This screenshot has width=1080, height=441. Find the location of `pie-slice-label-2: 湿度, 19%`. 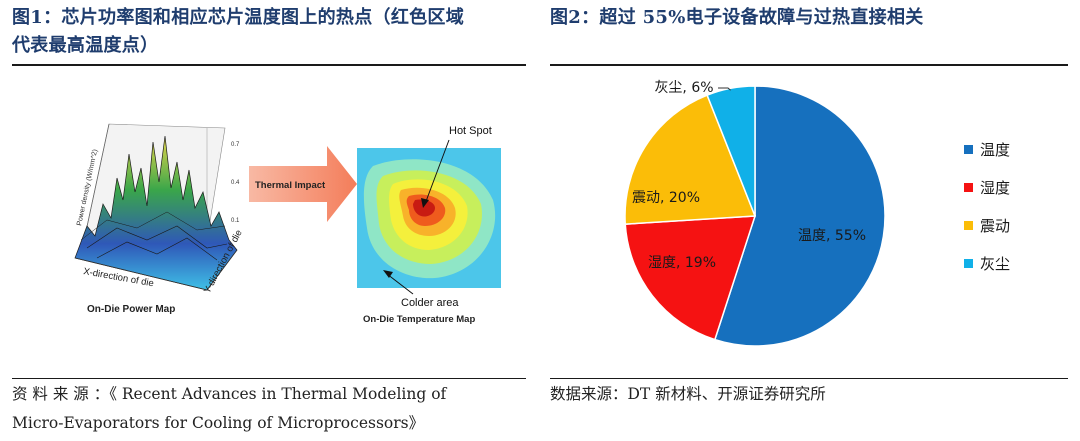

pie-slice-label-2: 湿度, 19% is located at coordinates (682, 263).